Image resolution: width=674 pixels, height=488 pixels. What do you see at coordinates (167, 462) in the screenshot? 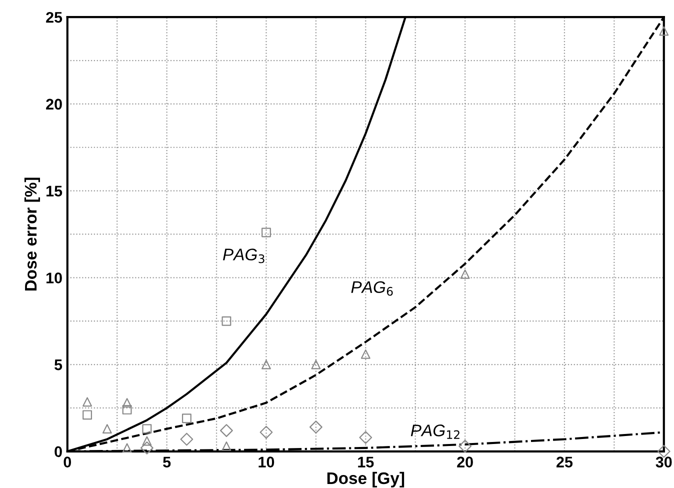
I see `x-tick-label: 5` at bounding box center [167, 462].